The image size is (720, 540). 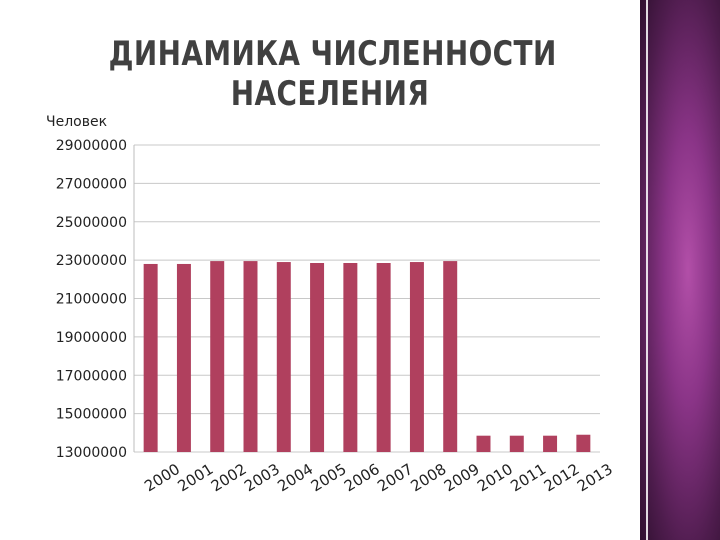 What do you see at coordinates (77, 122) in the screenshot?
I see `y-axis-unit-label: Человек` at bounding box center [77, 122].